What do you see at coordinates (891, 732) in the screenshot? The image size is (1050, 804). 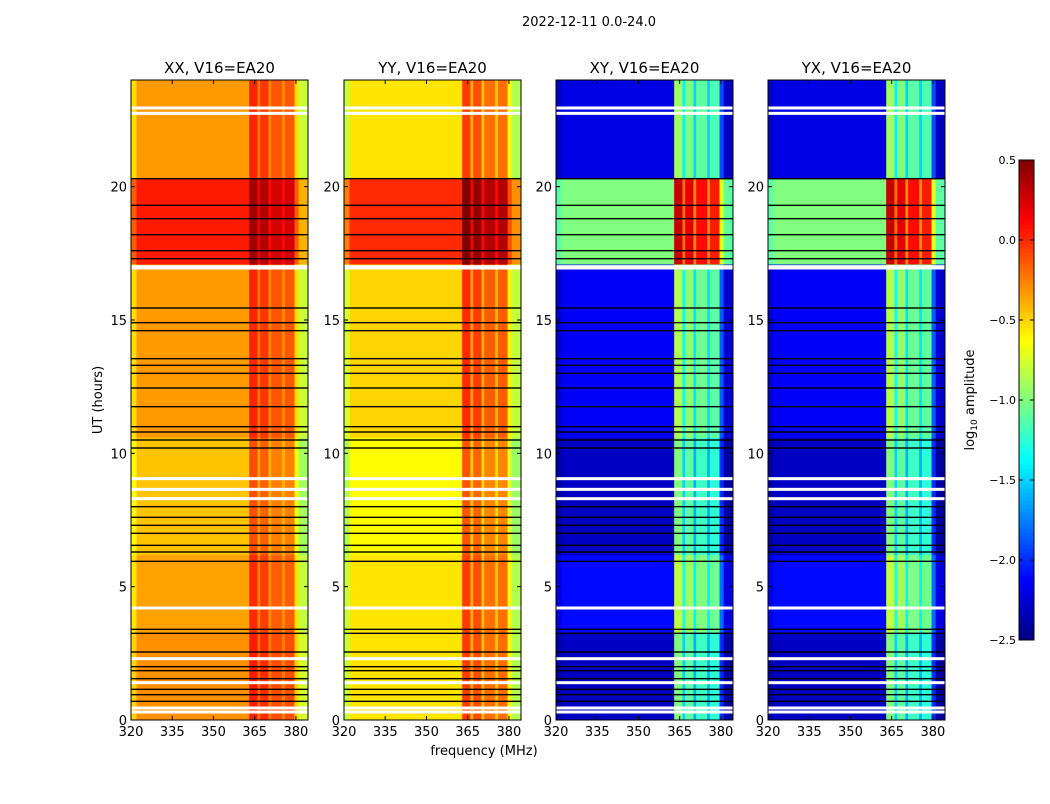 I see `x-tick-label: 365` at bounding box center [891, 732].